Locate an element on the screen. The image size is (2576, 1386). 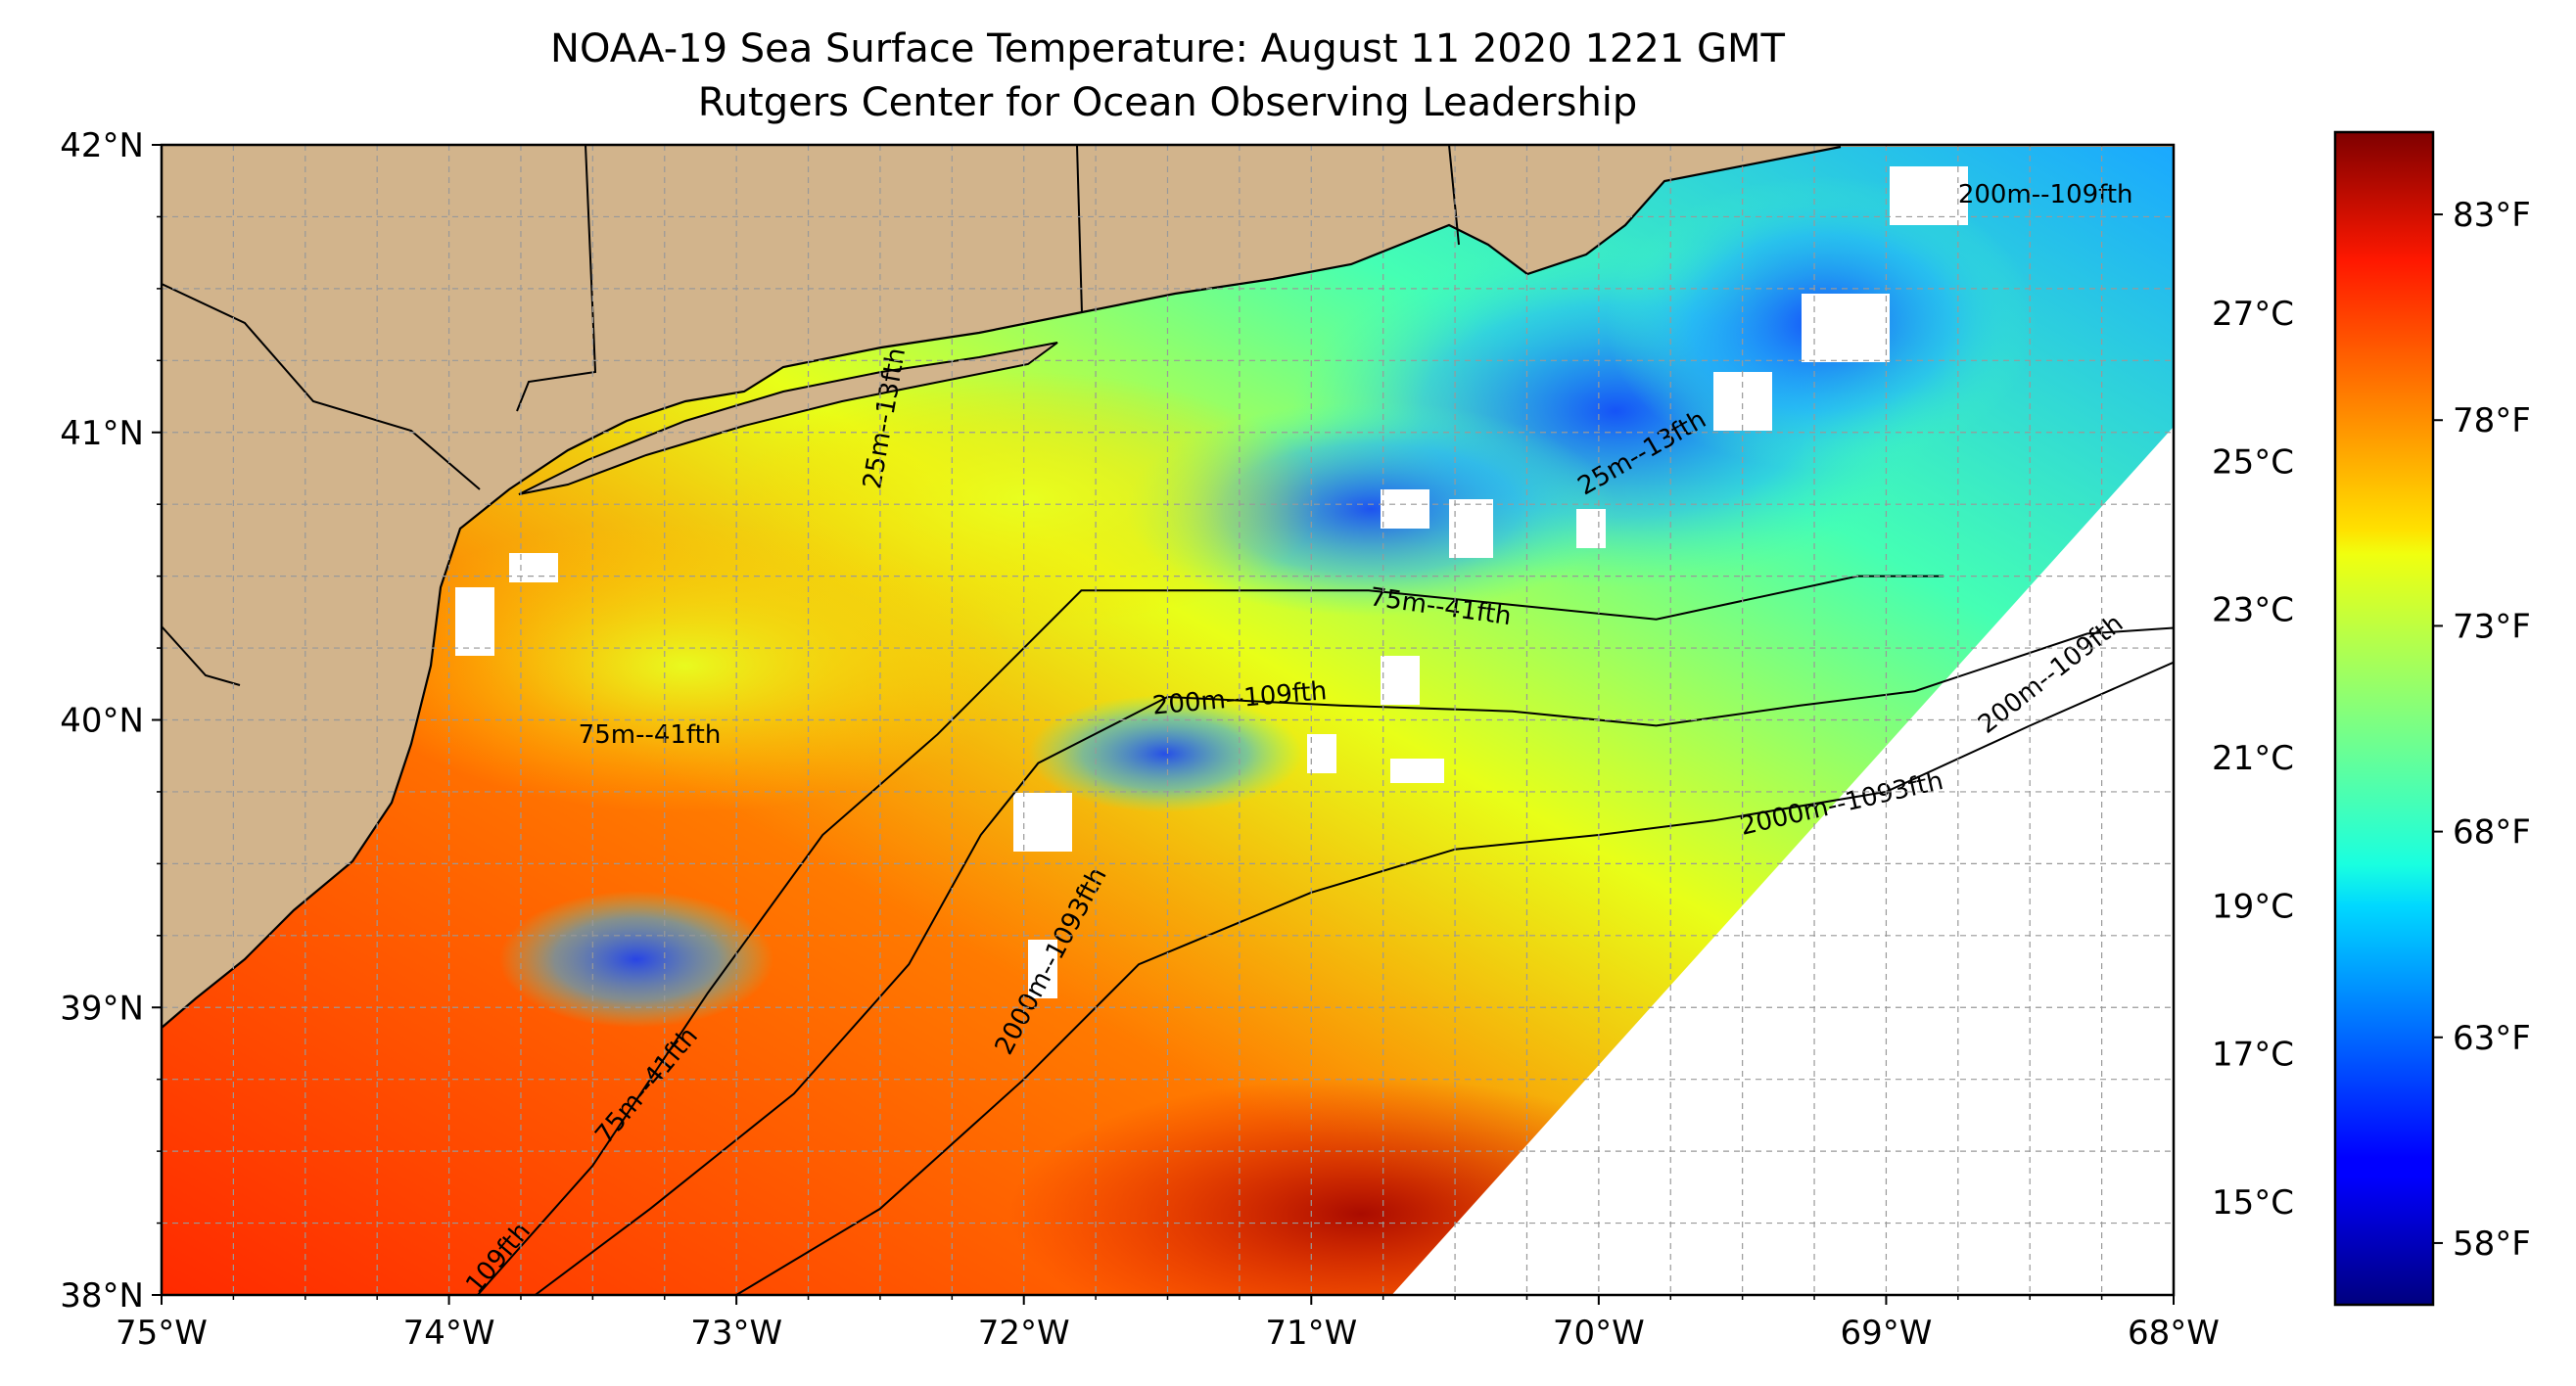
long-island is located at coordinates (788, 418).